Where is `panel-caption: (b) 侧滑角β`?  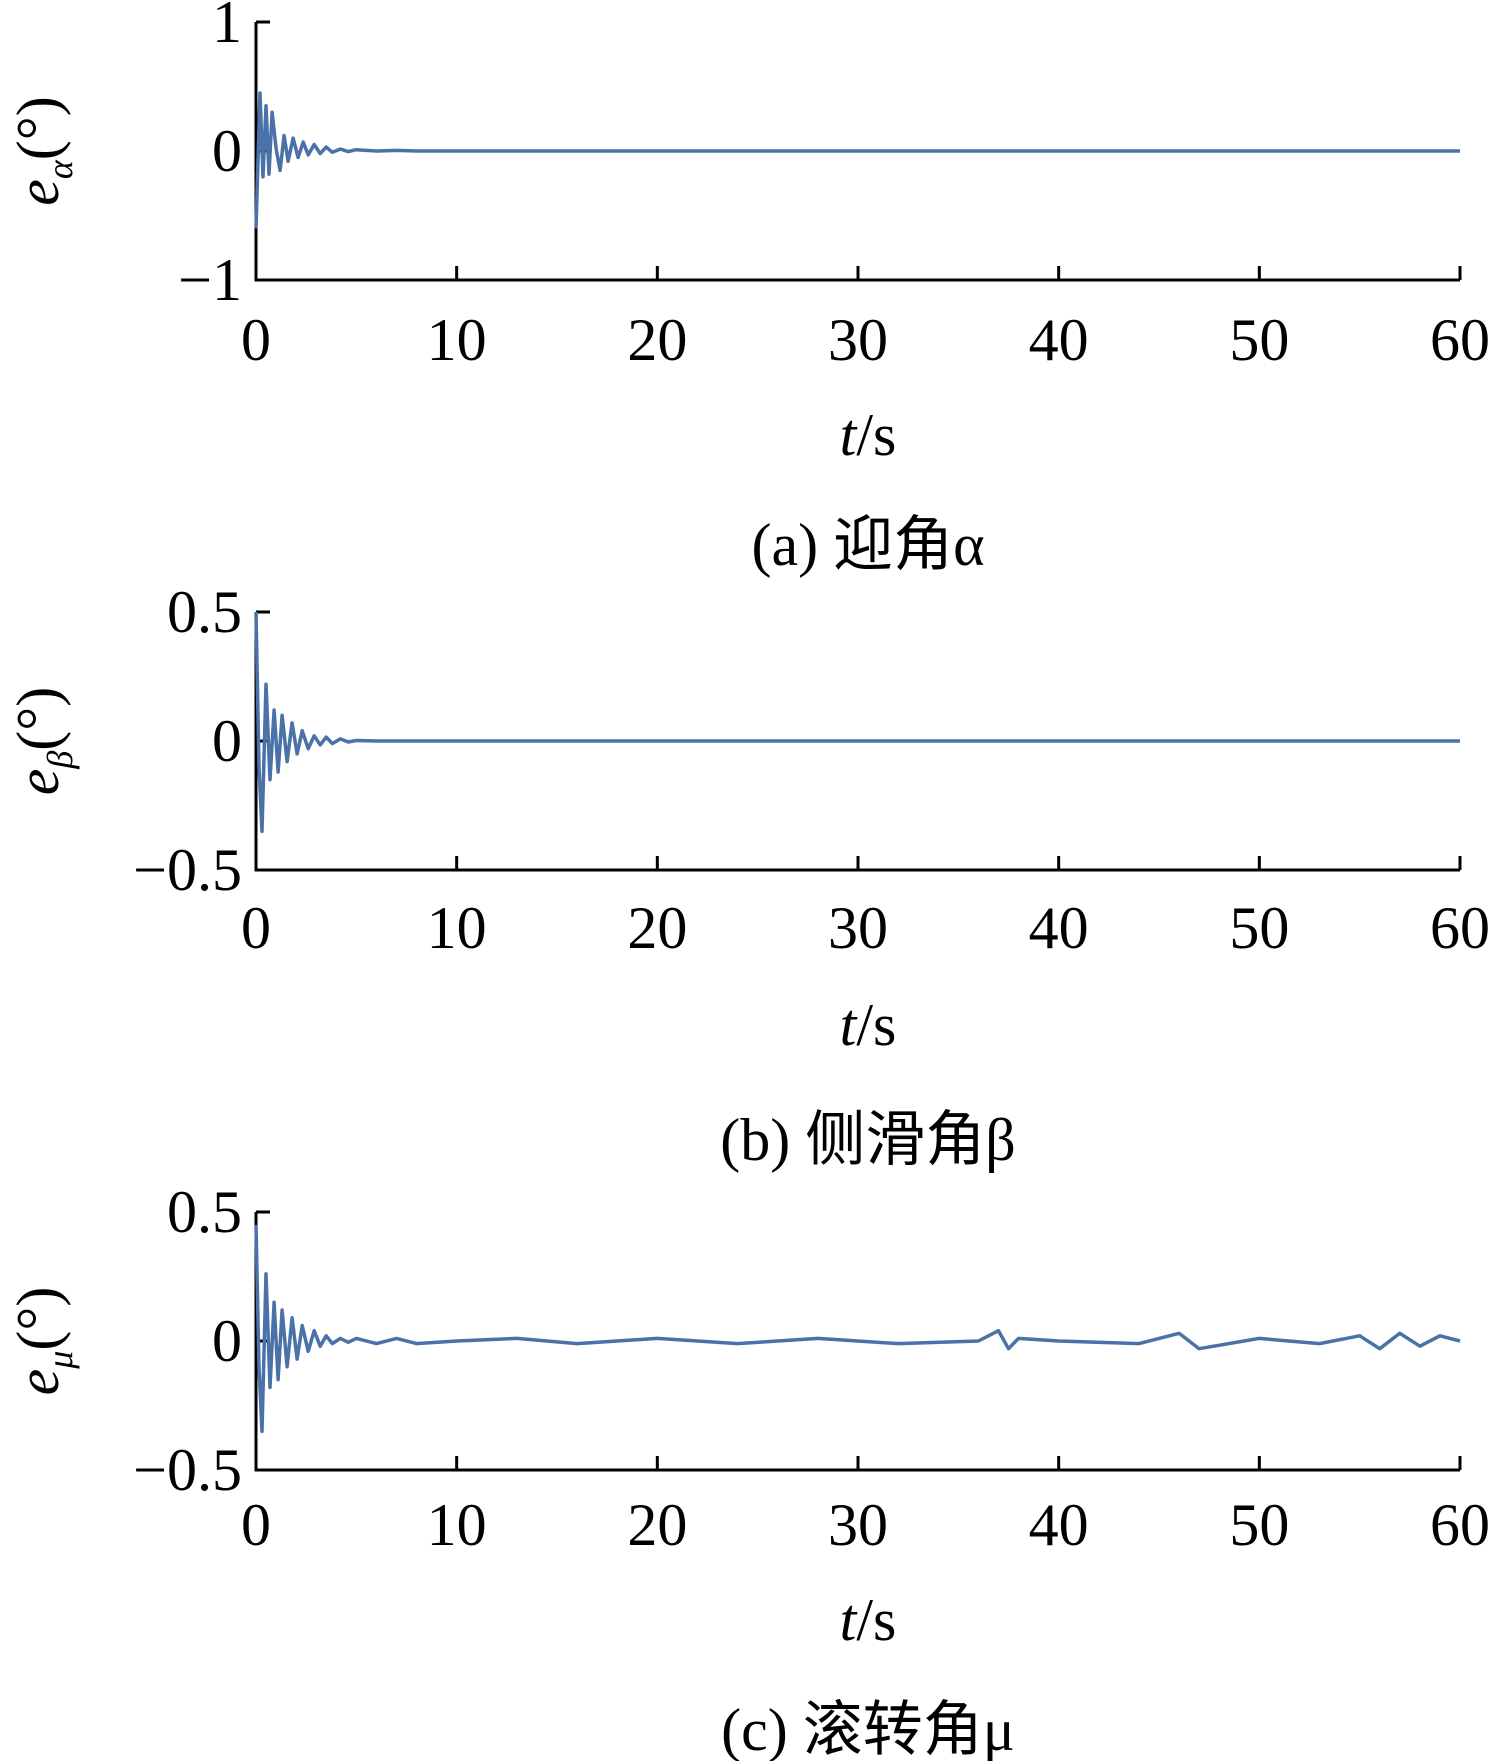 panel-caption: (b) 侧滑角β is located at coordinates (868, 1140).